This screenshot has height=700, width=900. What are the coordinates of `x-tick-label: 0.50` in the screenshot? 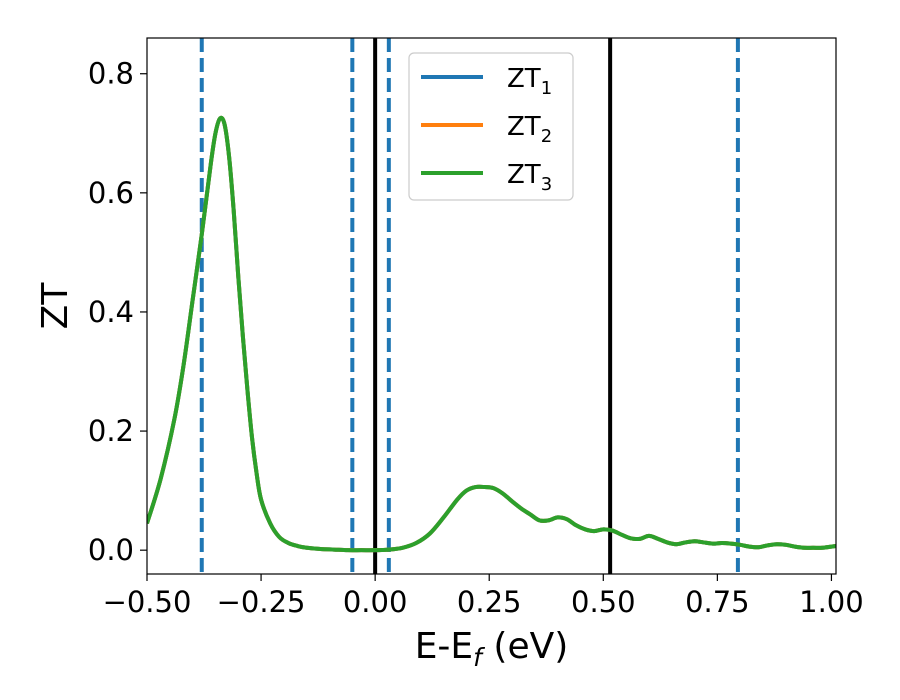 It's located at (603, 602).